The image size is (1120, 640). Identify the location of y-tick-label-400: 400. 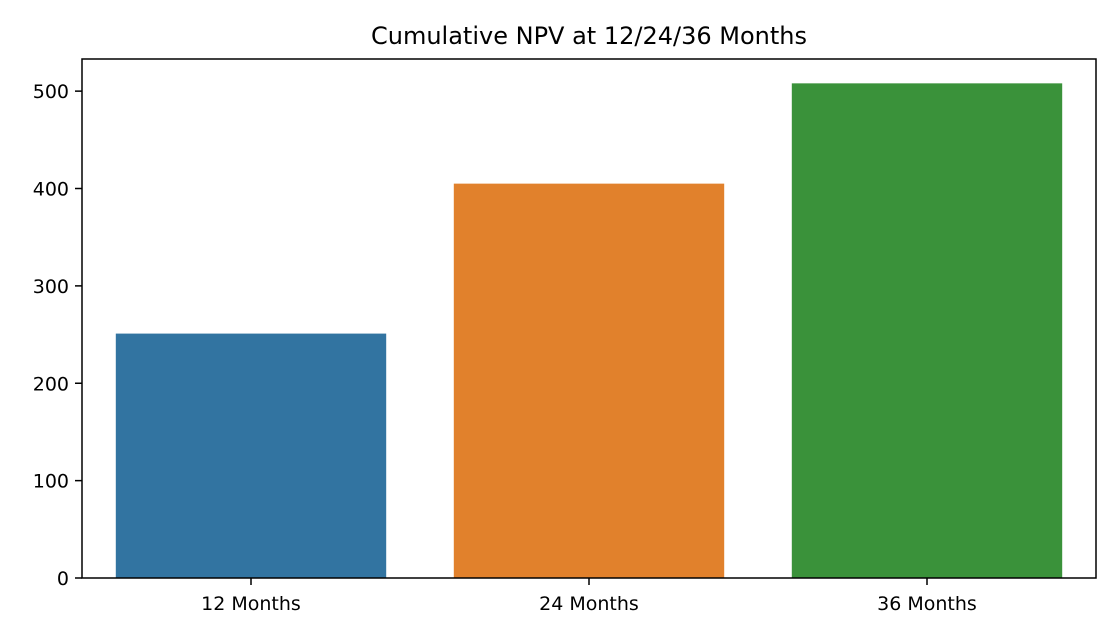
(51, 190).